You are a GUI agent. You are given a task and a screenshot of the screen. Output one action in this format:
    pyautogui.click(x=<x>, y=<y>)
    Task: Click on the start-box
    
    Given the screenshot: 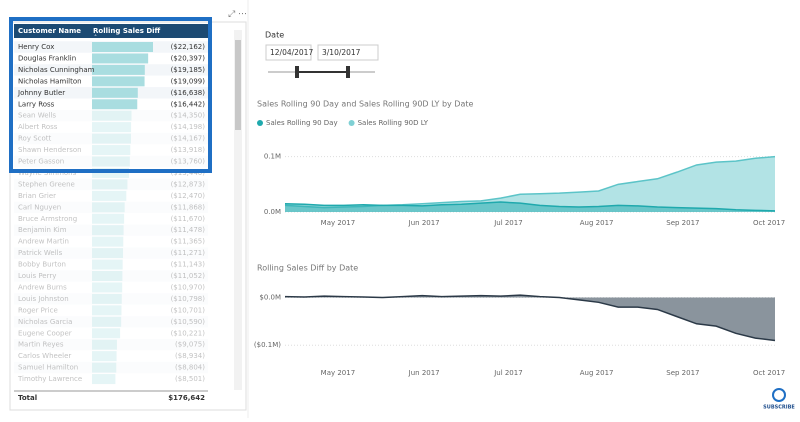 What is the action you would take?
    pyautogui.click(x=288, y=52)
    